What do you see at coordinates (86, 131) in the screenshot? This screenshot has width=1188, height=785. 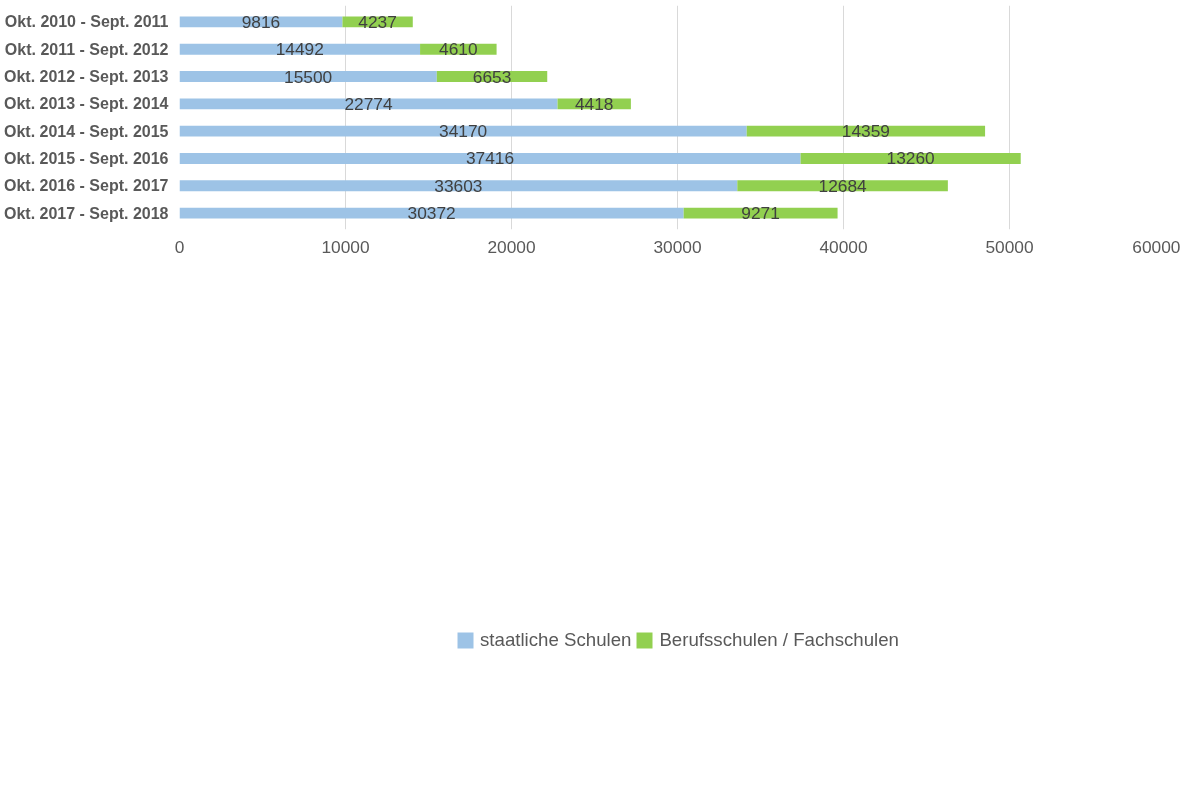 I see `y-tick-label: Okt. 2014 - Sept. 2015` at bounding box center [86, 131].